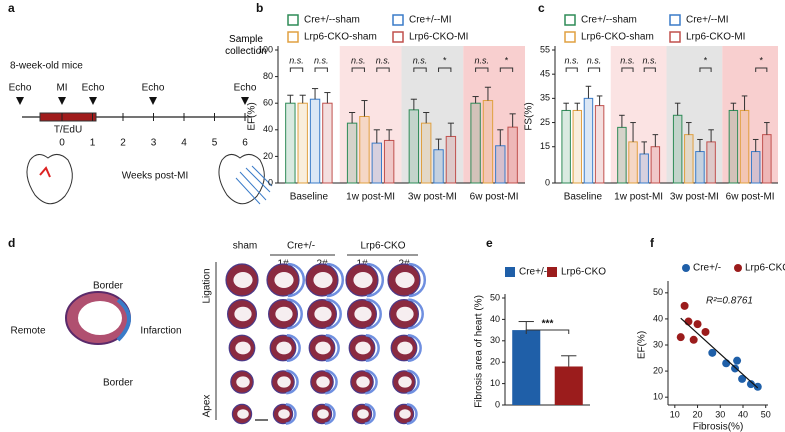 This screenshot has height=432, width=785. What do you see at coordinates (123, 143) in the screenshot?
I see `week-label: 2` at bounding box center [123, 143].